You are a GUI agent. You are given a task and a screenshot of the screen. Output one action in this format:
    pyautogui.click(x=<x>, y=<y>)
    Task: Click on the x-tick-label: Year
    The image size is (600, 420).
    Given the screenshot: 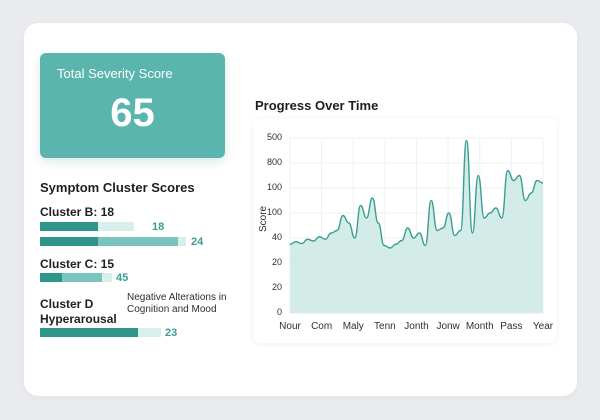 What is the action you would take?
    pyautogui.click(x=543, y=326)
    